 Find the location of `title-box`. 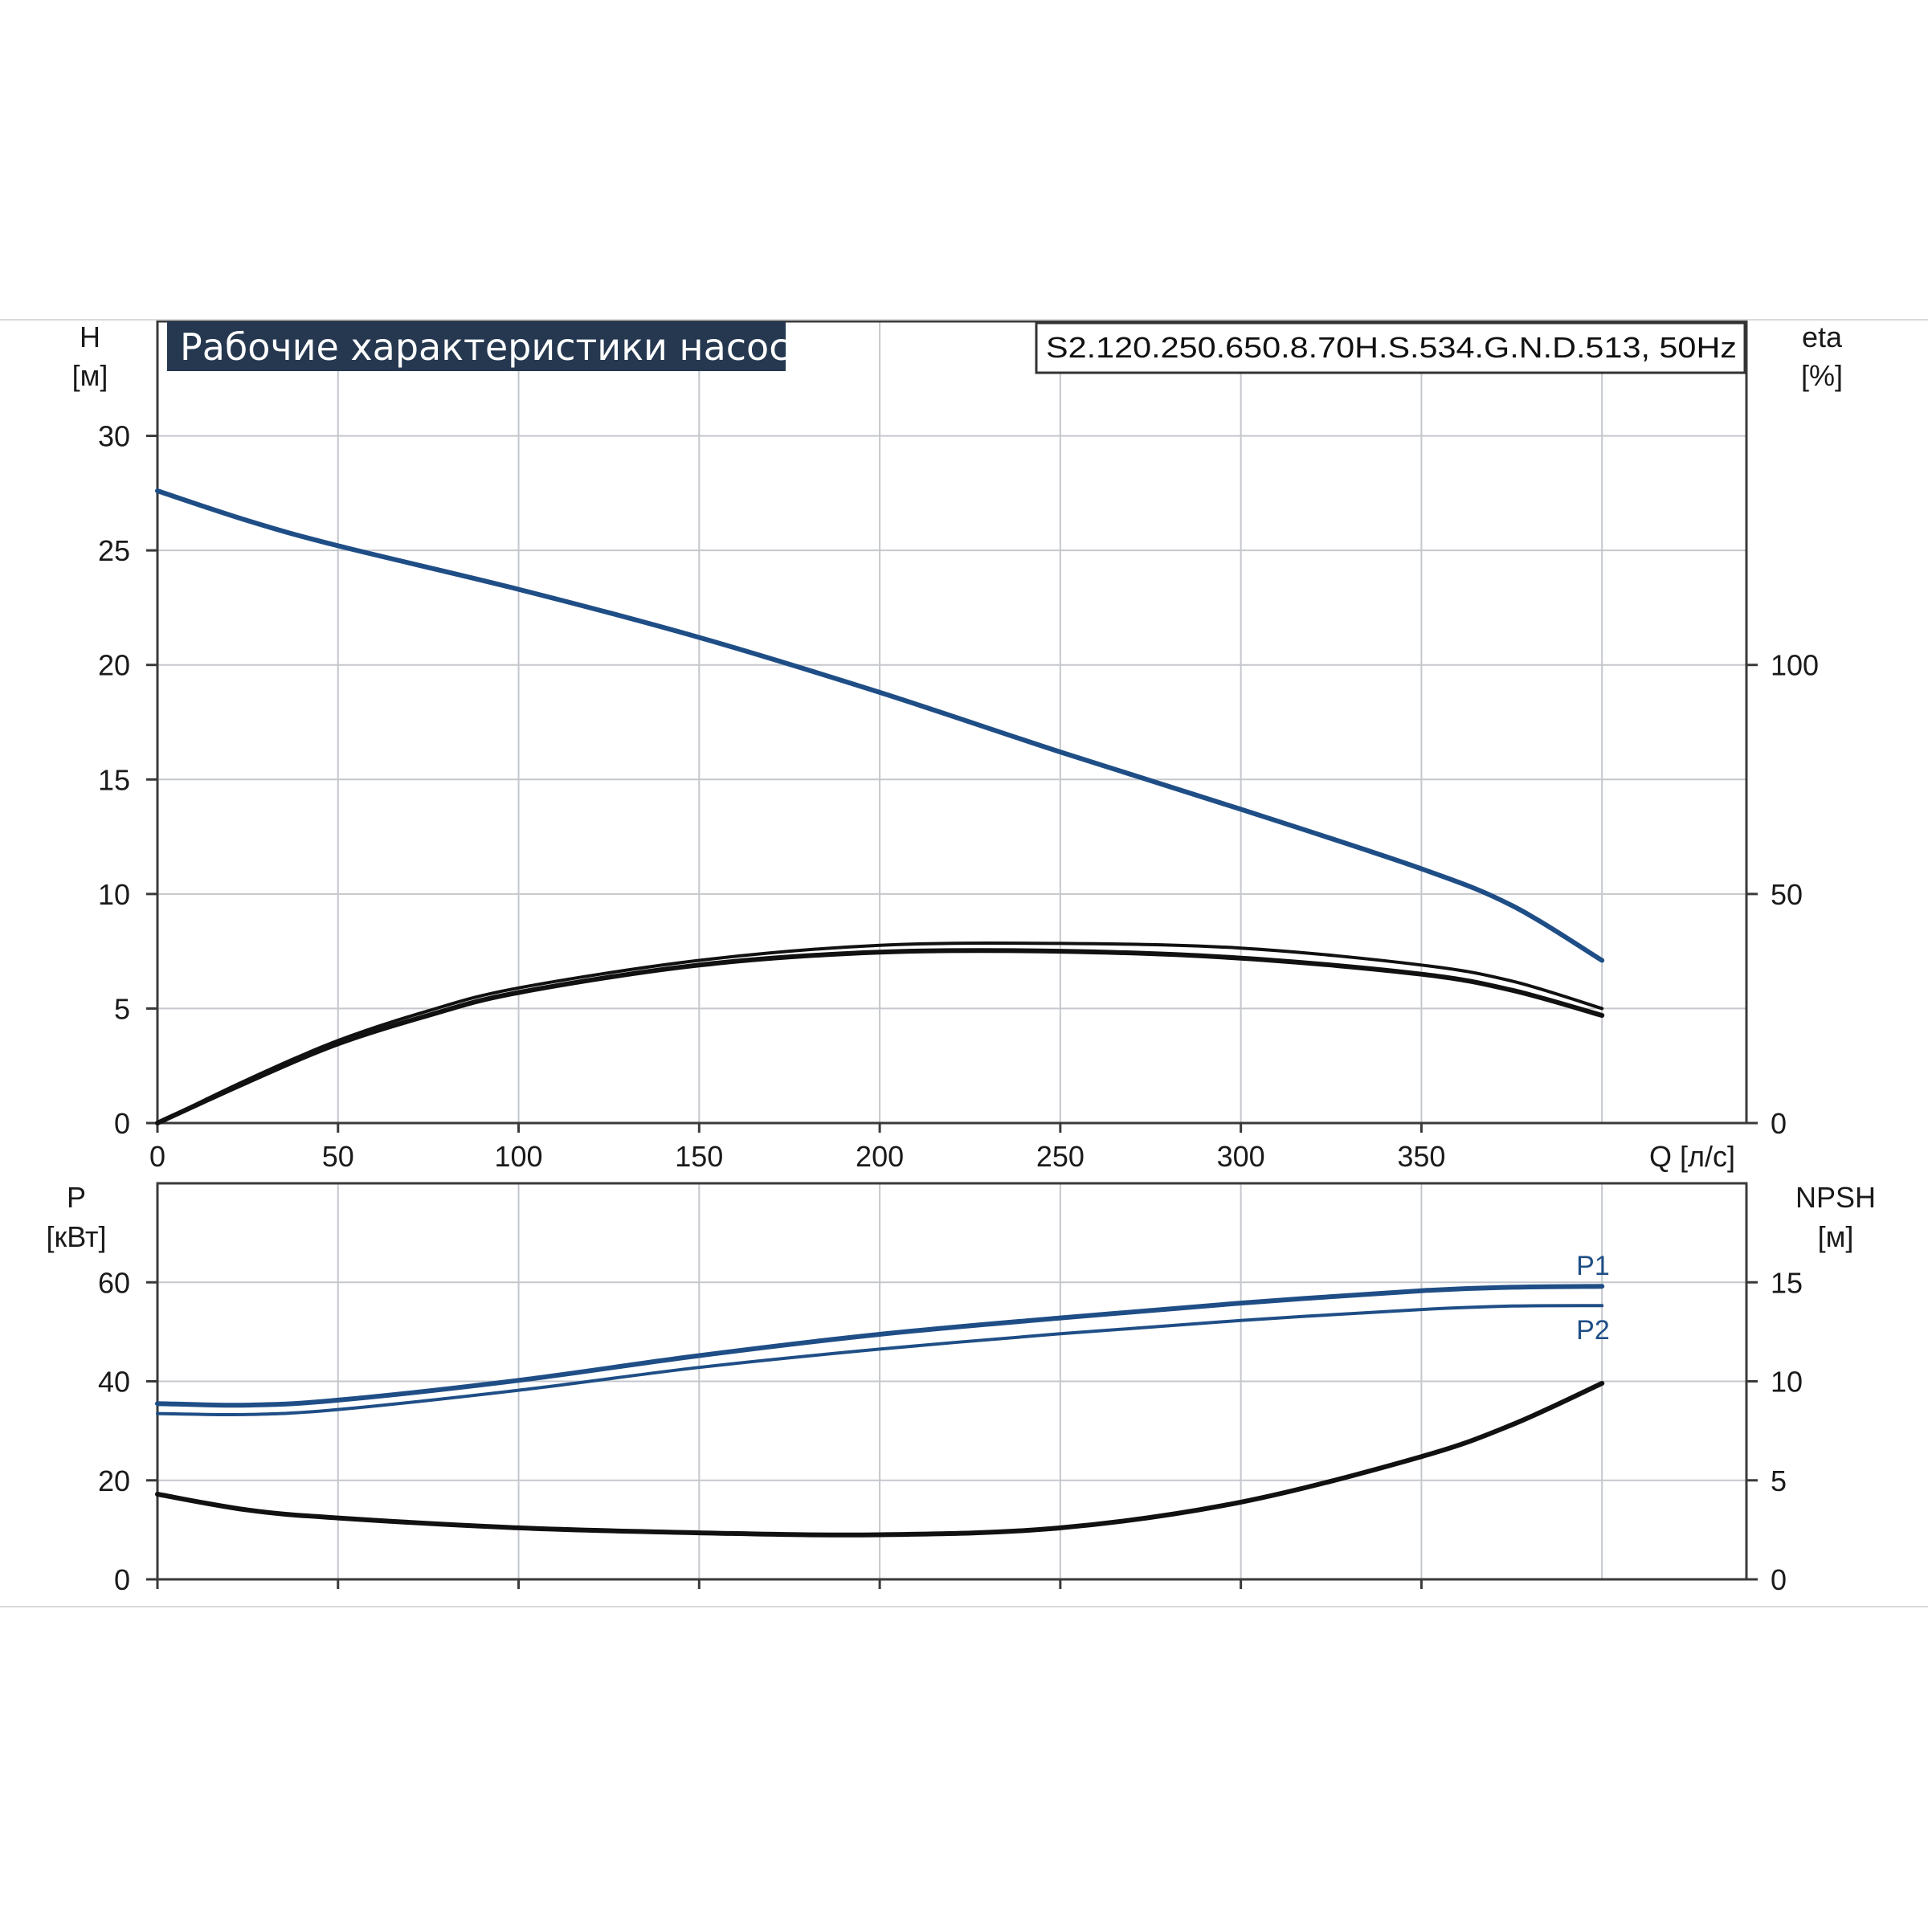

title-box is located at coordinates (476, 346).